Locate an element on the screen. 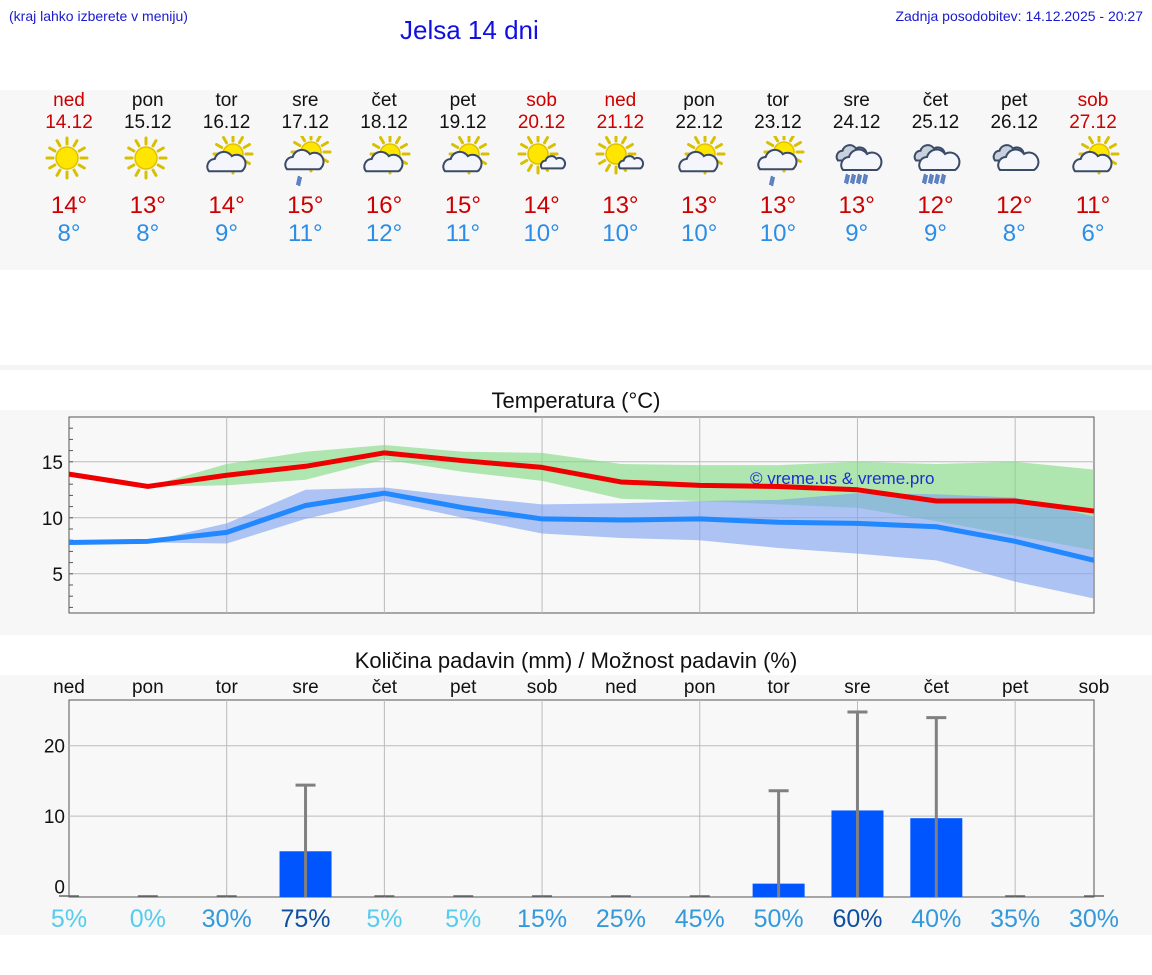  day-name: ned is located at coordinates (69, 100).